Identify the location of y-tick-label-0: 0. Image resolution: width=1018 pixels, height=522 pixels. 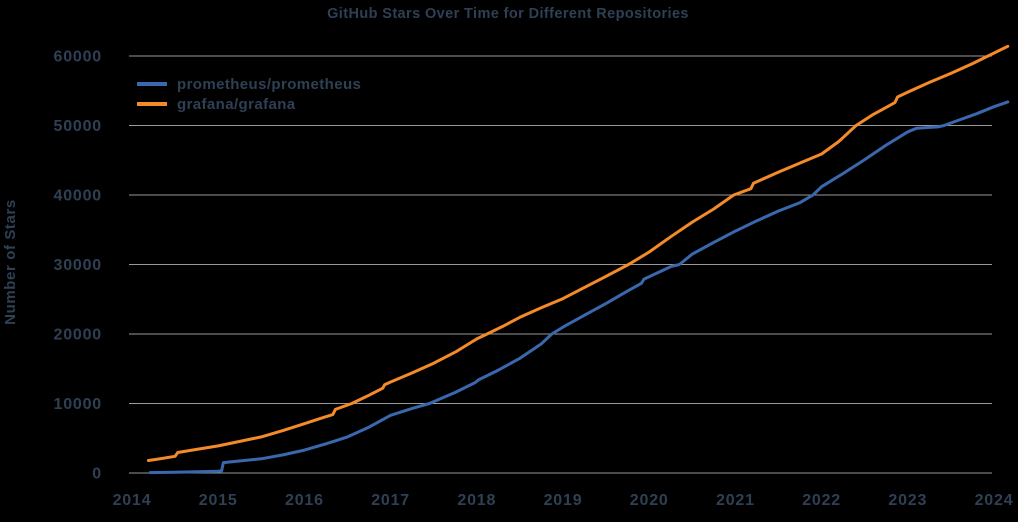
(97, 474).